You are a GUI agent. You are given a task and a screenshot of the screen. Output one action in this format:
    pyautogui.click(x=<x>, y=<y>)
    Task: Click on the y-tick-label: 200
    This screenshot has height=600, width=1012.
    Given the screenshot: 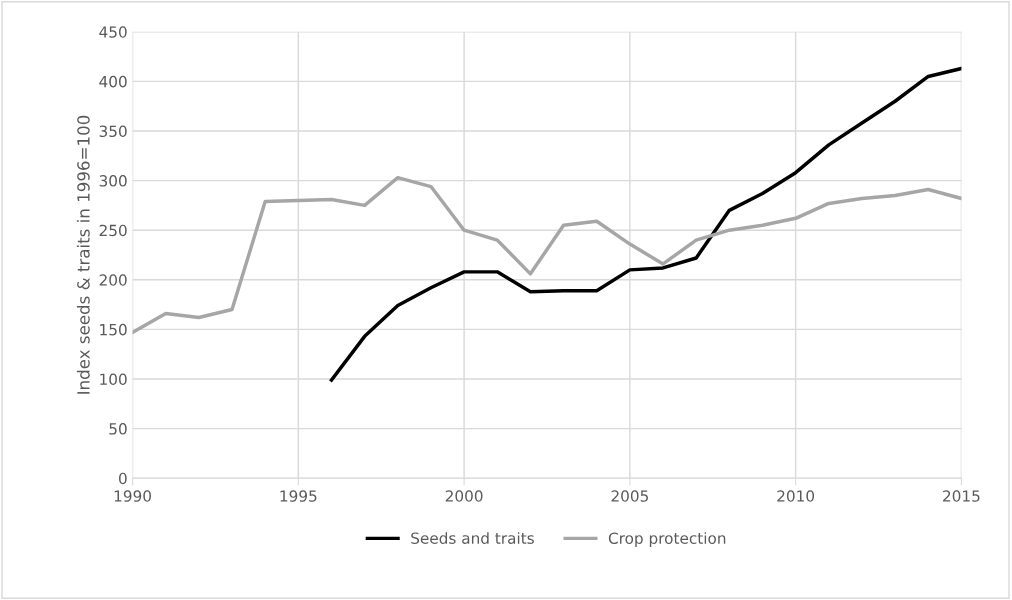 What is the action you would take?
    pyautogui.click(x=113, y=280)
    